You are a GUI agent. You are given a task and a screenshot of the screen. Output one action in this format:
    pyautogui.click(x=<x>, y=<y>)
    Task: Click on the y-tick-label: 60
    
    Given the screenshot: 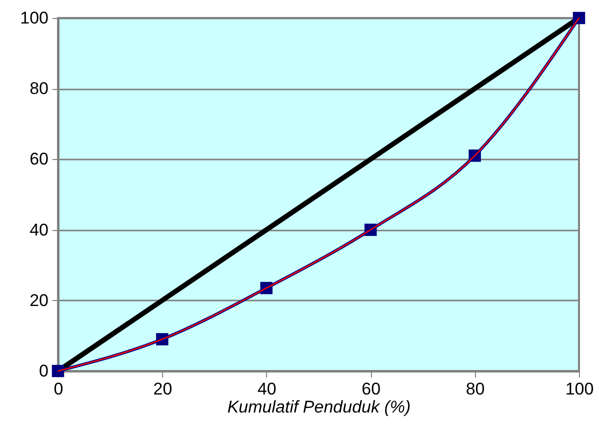 What is the action you would take?
    pyautogui.click(x=39, y=159)
    